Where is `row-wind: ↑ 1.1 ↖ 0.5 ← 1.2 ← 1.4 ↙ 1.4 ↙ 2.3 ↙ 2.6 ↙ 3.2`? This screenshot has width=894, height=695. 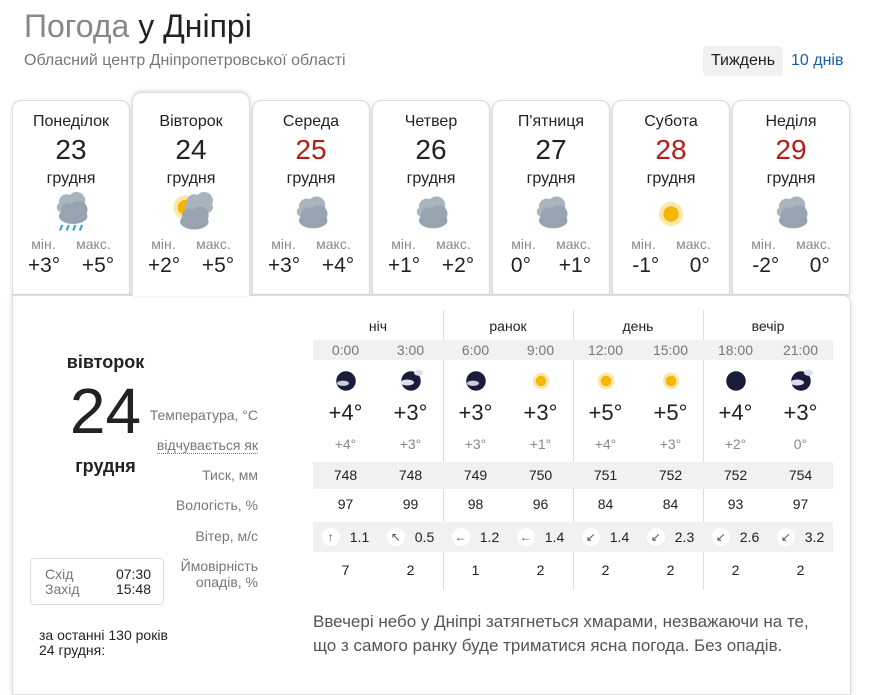
row-wind: ↑ 1.1 ↖ 0.5 ← 1.2 ← 1.4 ↙ 1.4 ↙ 2.3 ↙ 2.6 ↙ 3.2 is located at coordinates (573, 537).